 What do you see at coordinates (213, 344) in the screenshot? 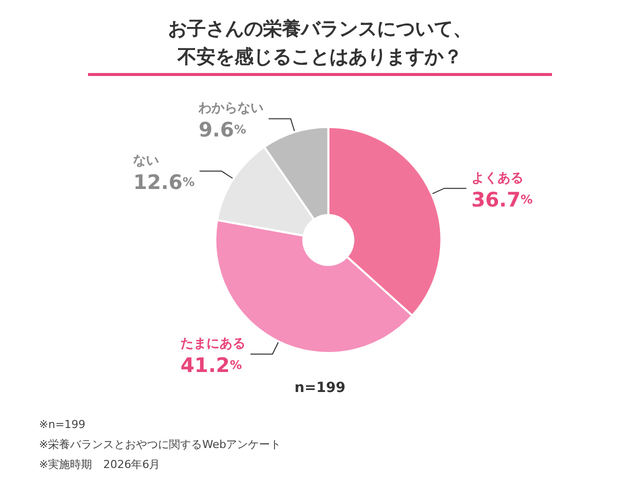
I see `slice-label: たまにある` at bounding box center [213, 344].